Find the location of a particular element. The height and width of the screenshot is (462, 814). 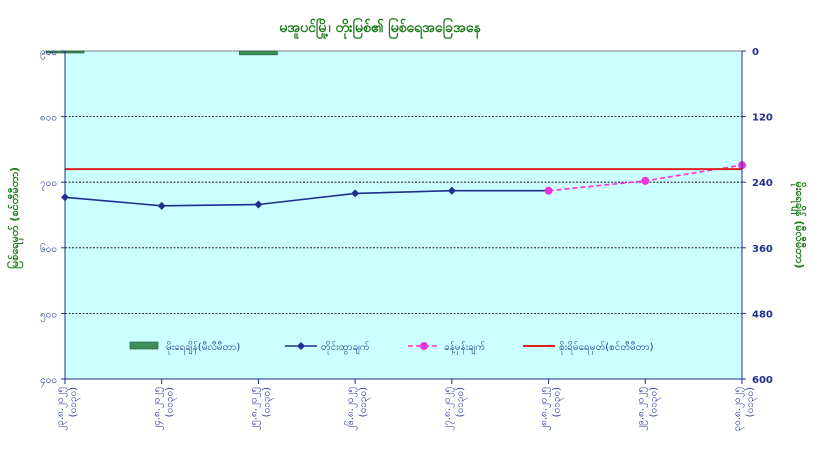

legend-label: တိုင်းထွာချက် is located at coordinates (345, 347).